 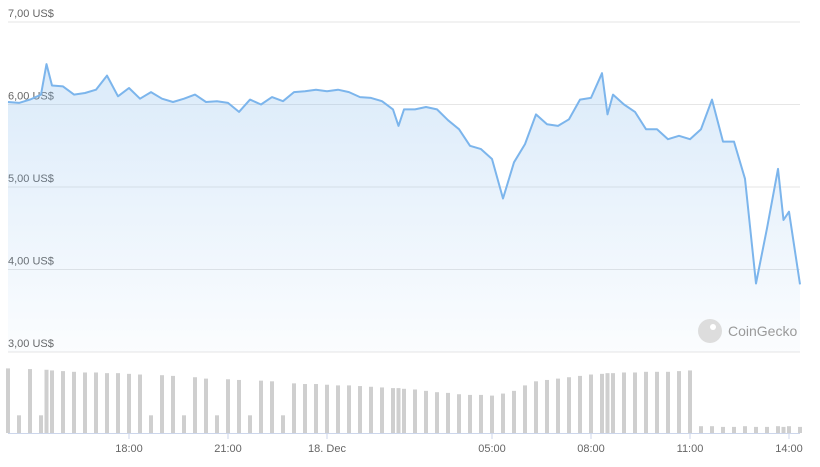 I want to click on watermark-icon, so click(x=710, y=331).